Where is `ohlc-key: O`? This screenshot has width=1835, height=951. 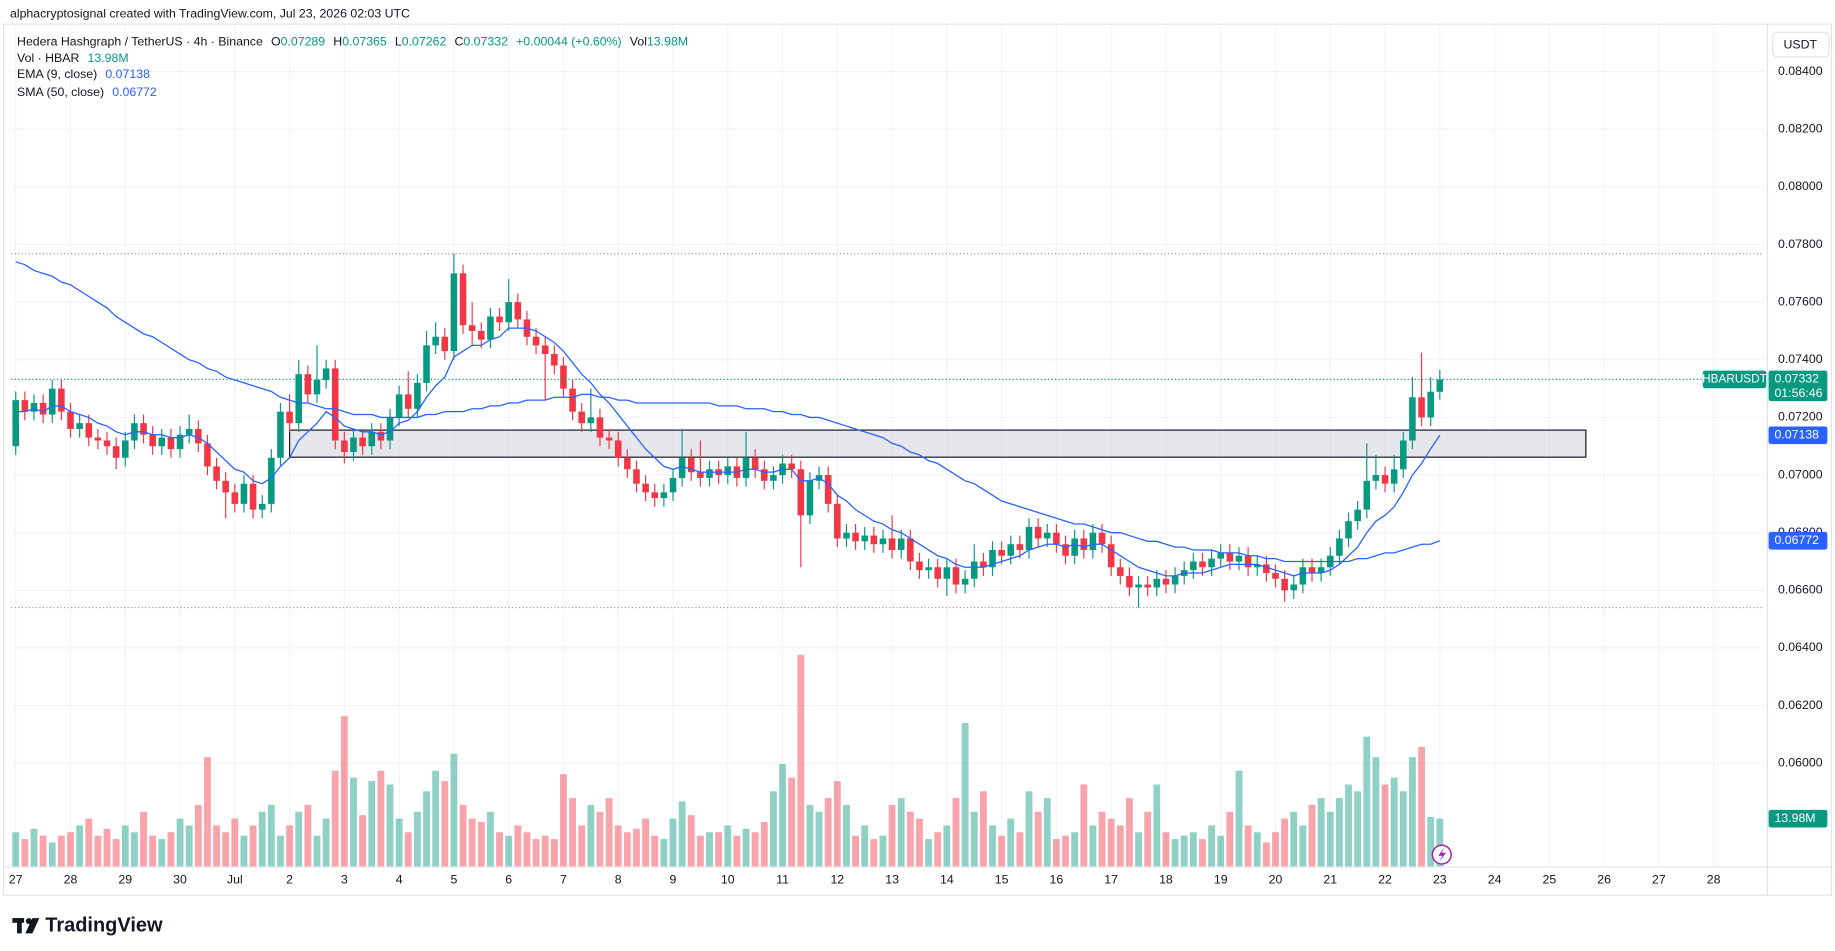 ohlc-key: O is located at coordinates (276, 42).